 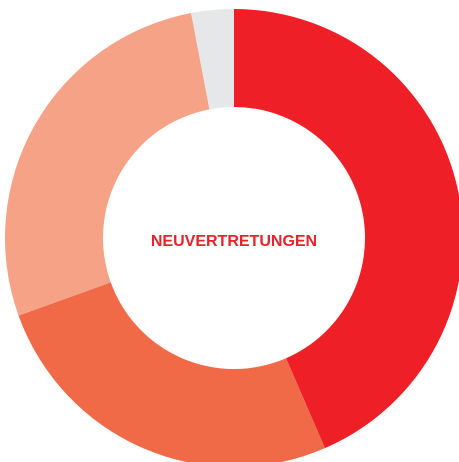 I want to click on center-label: NEUVERTRETUNGEN, so click(x=234, y=241).